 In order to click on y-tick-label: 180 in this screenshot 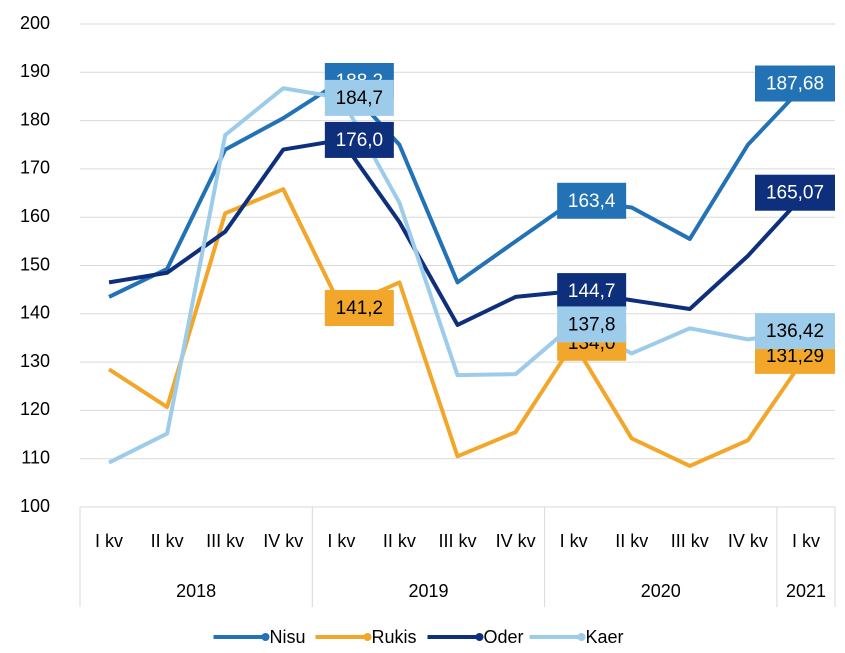, I will do `click(35, 119)`.